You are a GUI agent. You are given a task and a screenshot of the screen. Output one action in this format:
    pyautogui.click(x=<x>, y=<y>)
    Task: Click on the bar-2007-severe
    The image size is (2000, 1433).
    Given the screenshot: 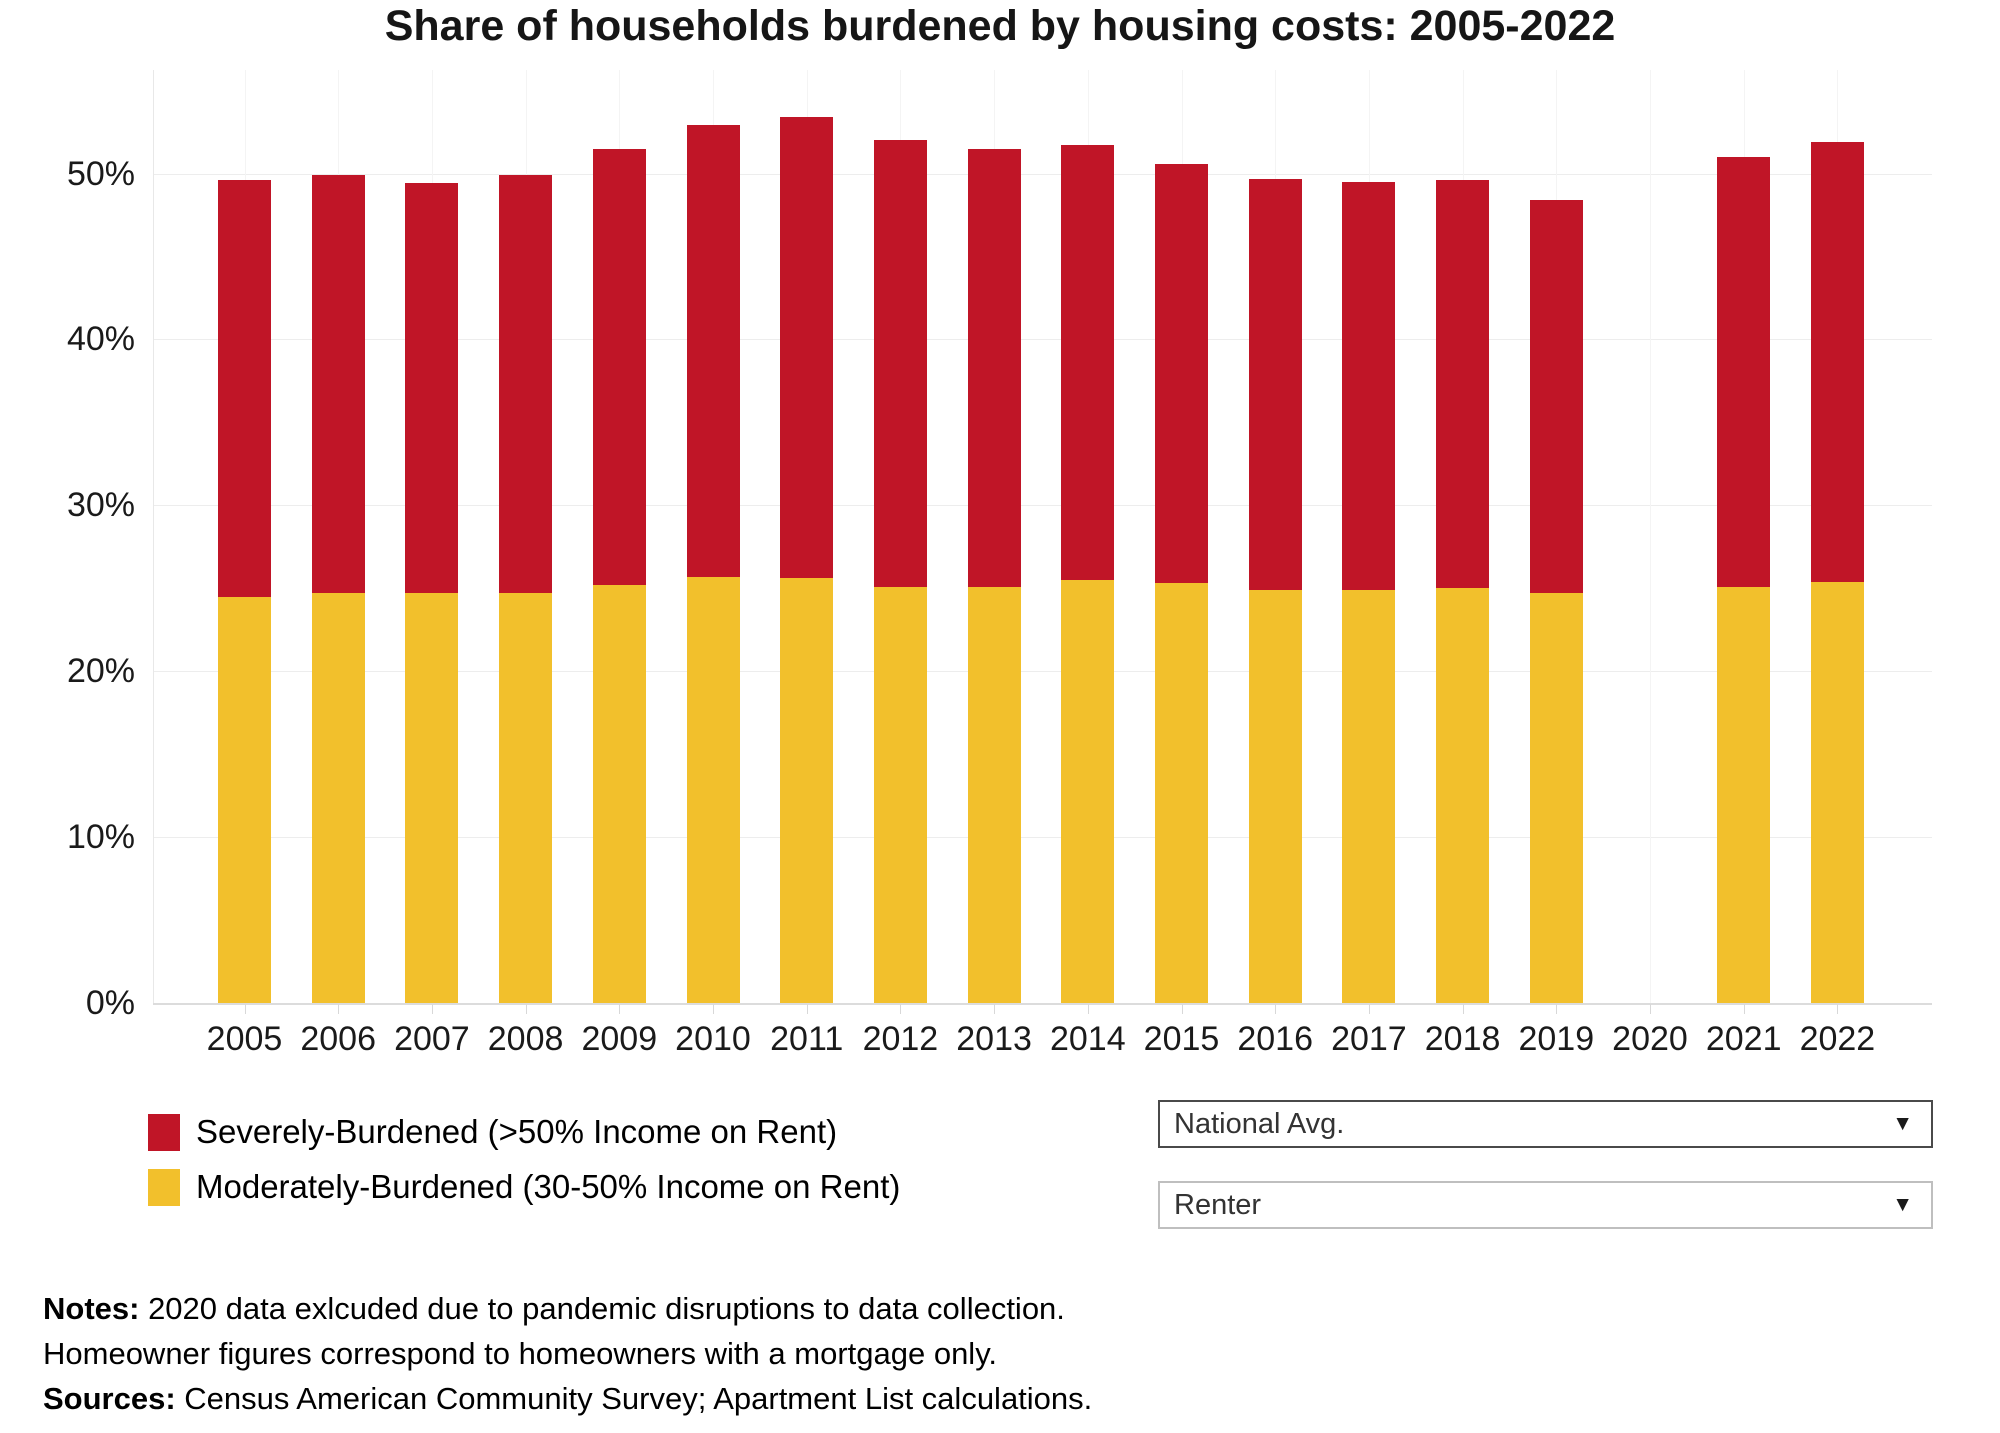 What is the action you would take?
    pyautogui.click(x=432, y=388)
    